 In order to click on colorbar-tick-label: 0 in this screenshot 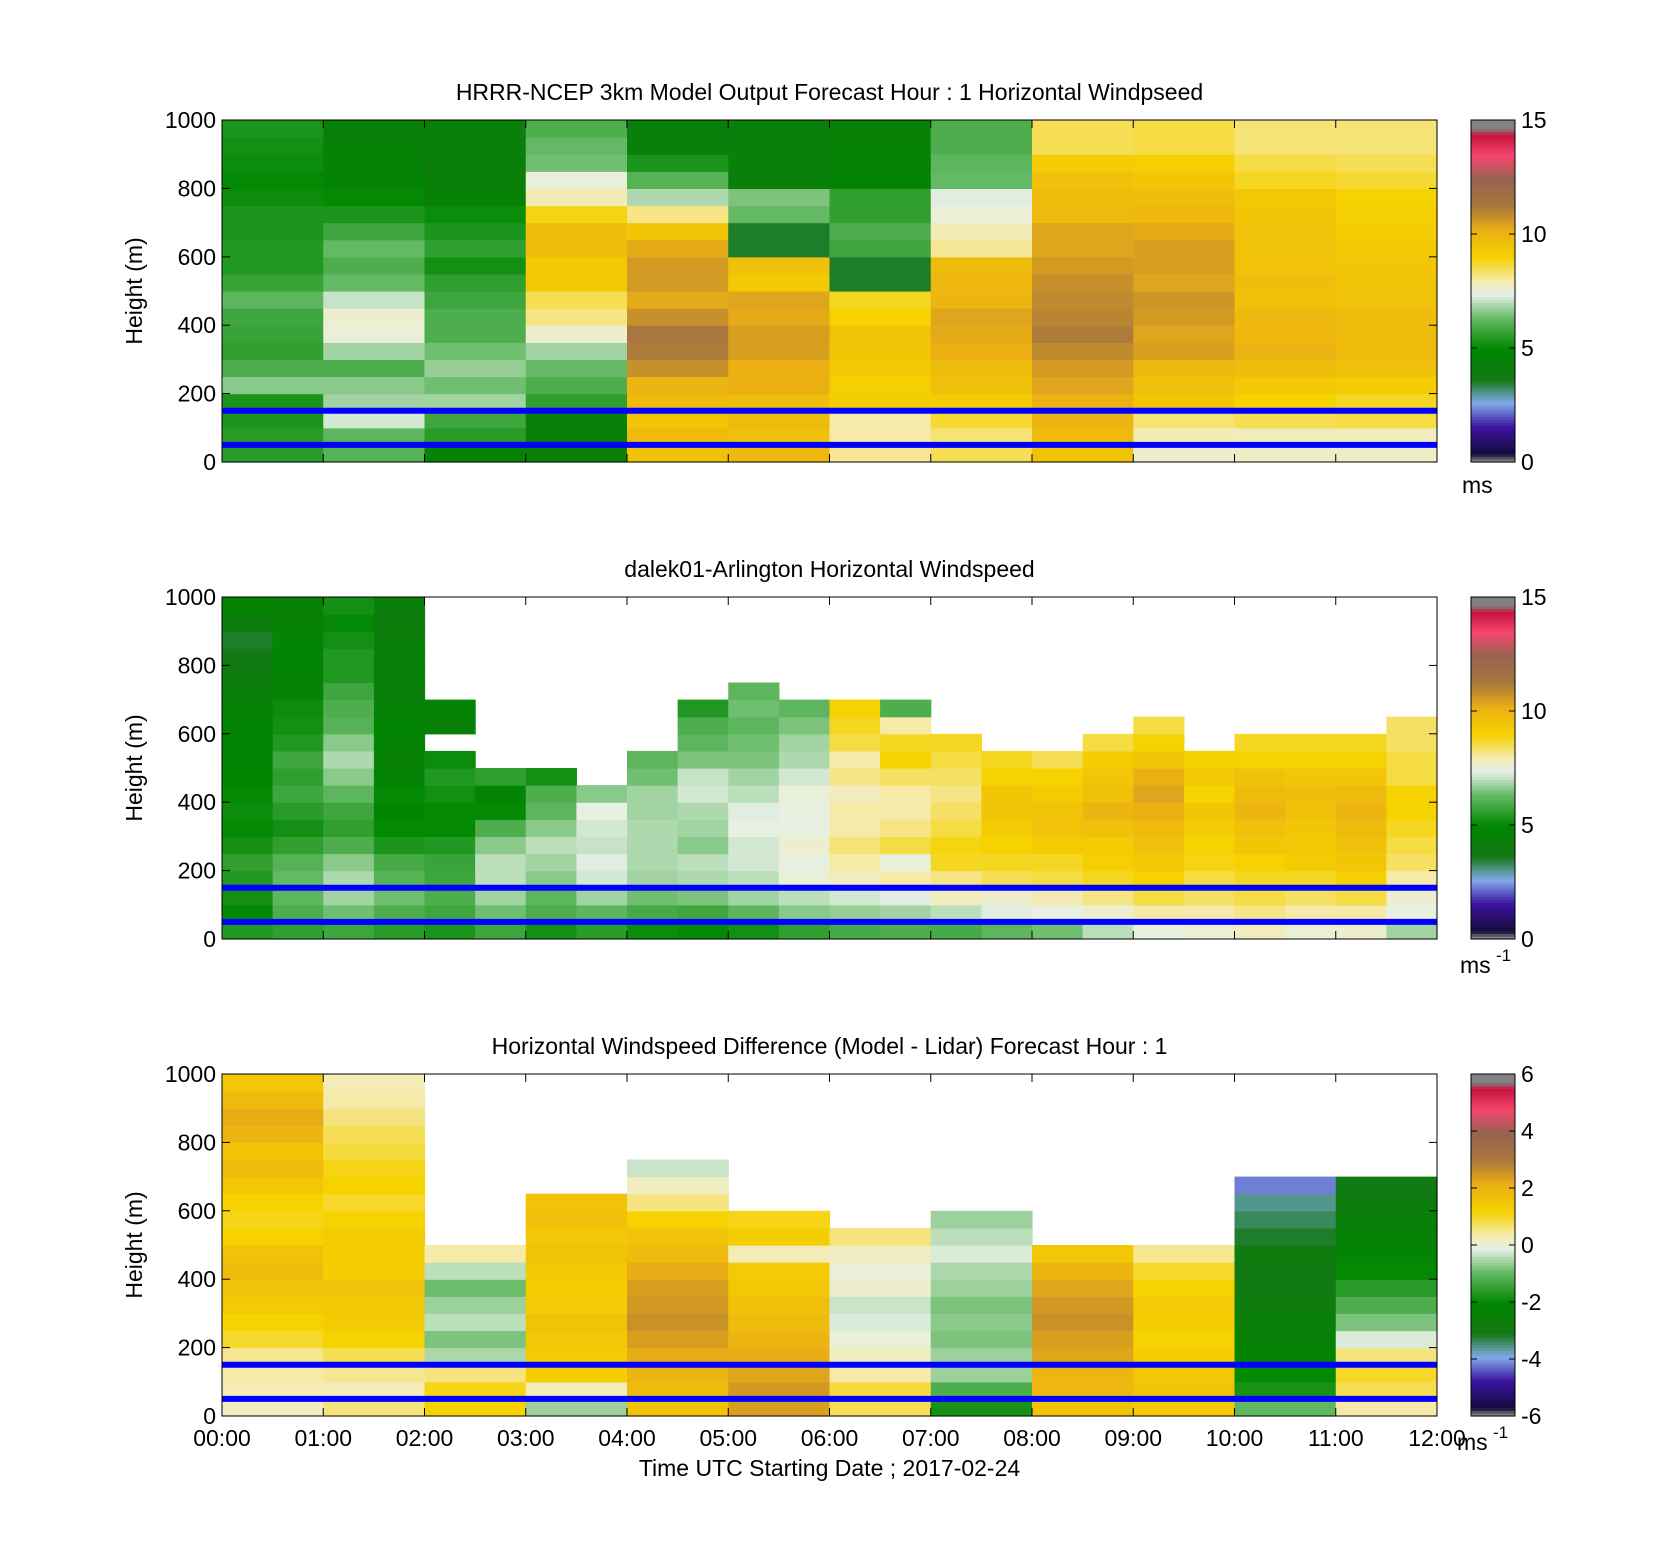, I will do `click(1527, 462)`.